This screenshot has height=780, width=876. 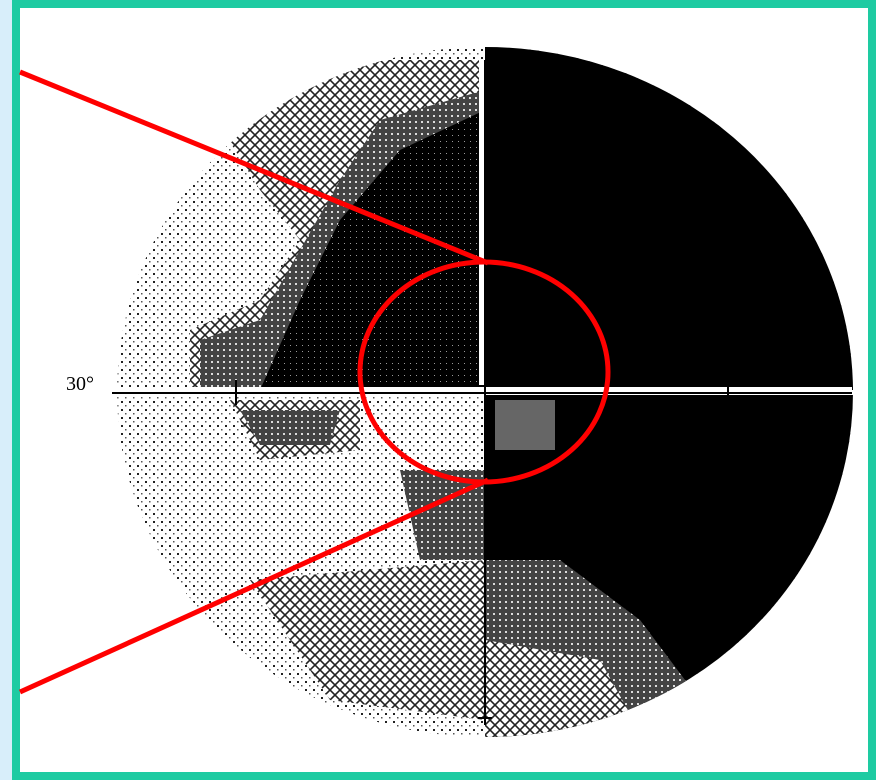 I want to click on field-cross-bottom, so click(x=367, y=640).